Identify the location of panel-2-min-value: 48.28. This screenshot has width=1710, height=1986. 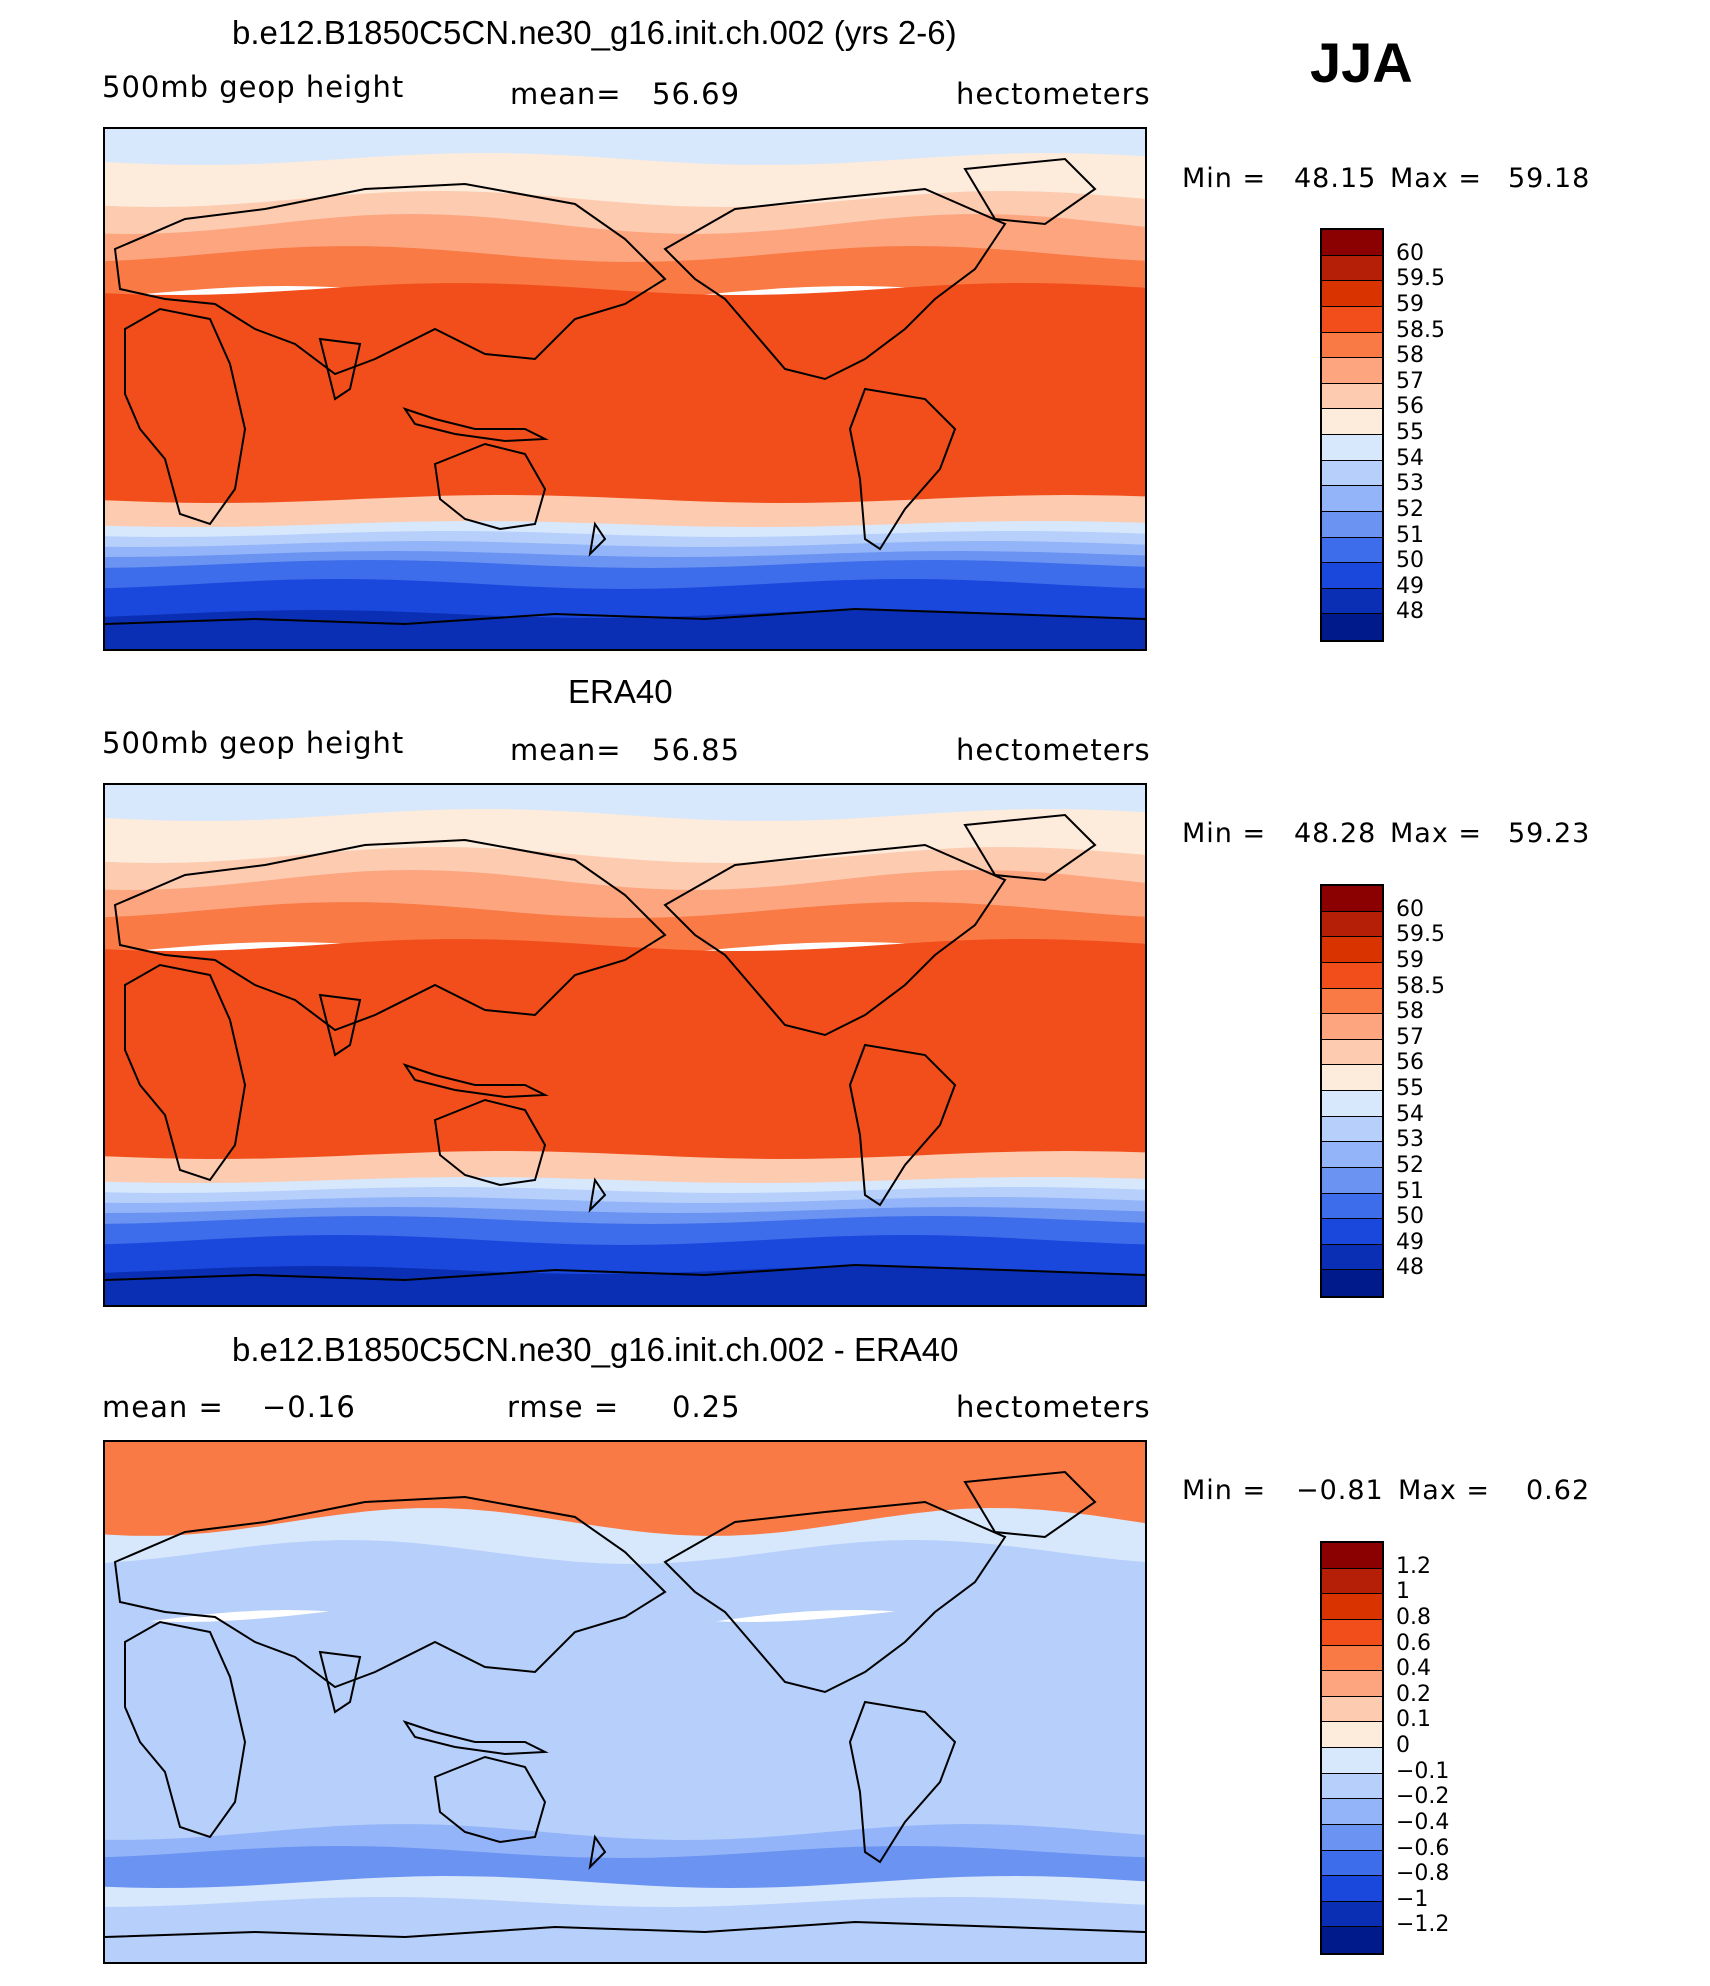
(1335, 833).